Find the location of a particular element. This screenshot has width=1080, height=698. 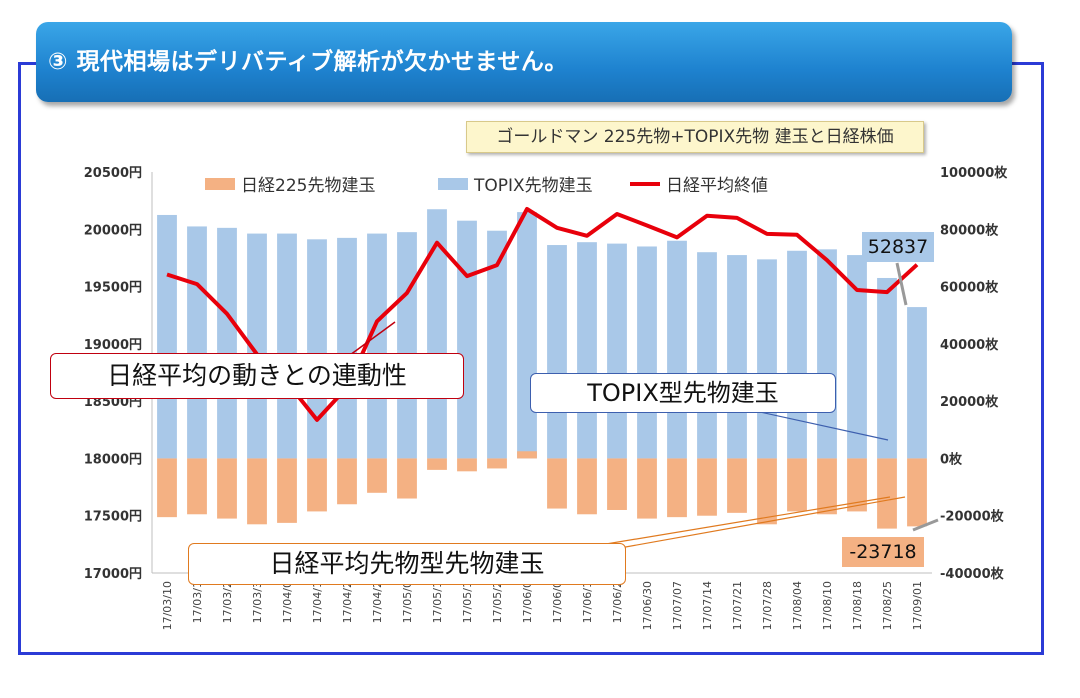

x-tick-label: 17/03/10 is located at coordinates (167, 605).